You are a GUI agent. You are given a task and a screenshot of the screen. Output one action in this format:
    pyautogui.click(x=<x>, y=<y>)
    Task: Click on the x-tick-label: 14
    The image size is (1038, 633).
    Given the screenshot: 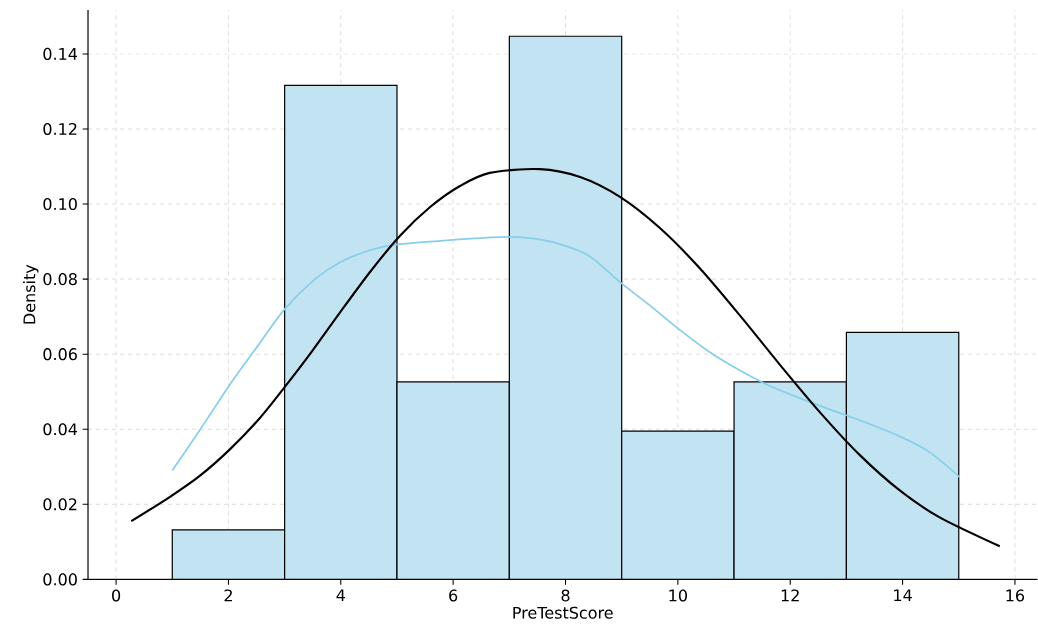 What is the action you would take?
    pyautogui.click(x=903, y=595)
    